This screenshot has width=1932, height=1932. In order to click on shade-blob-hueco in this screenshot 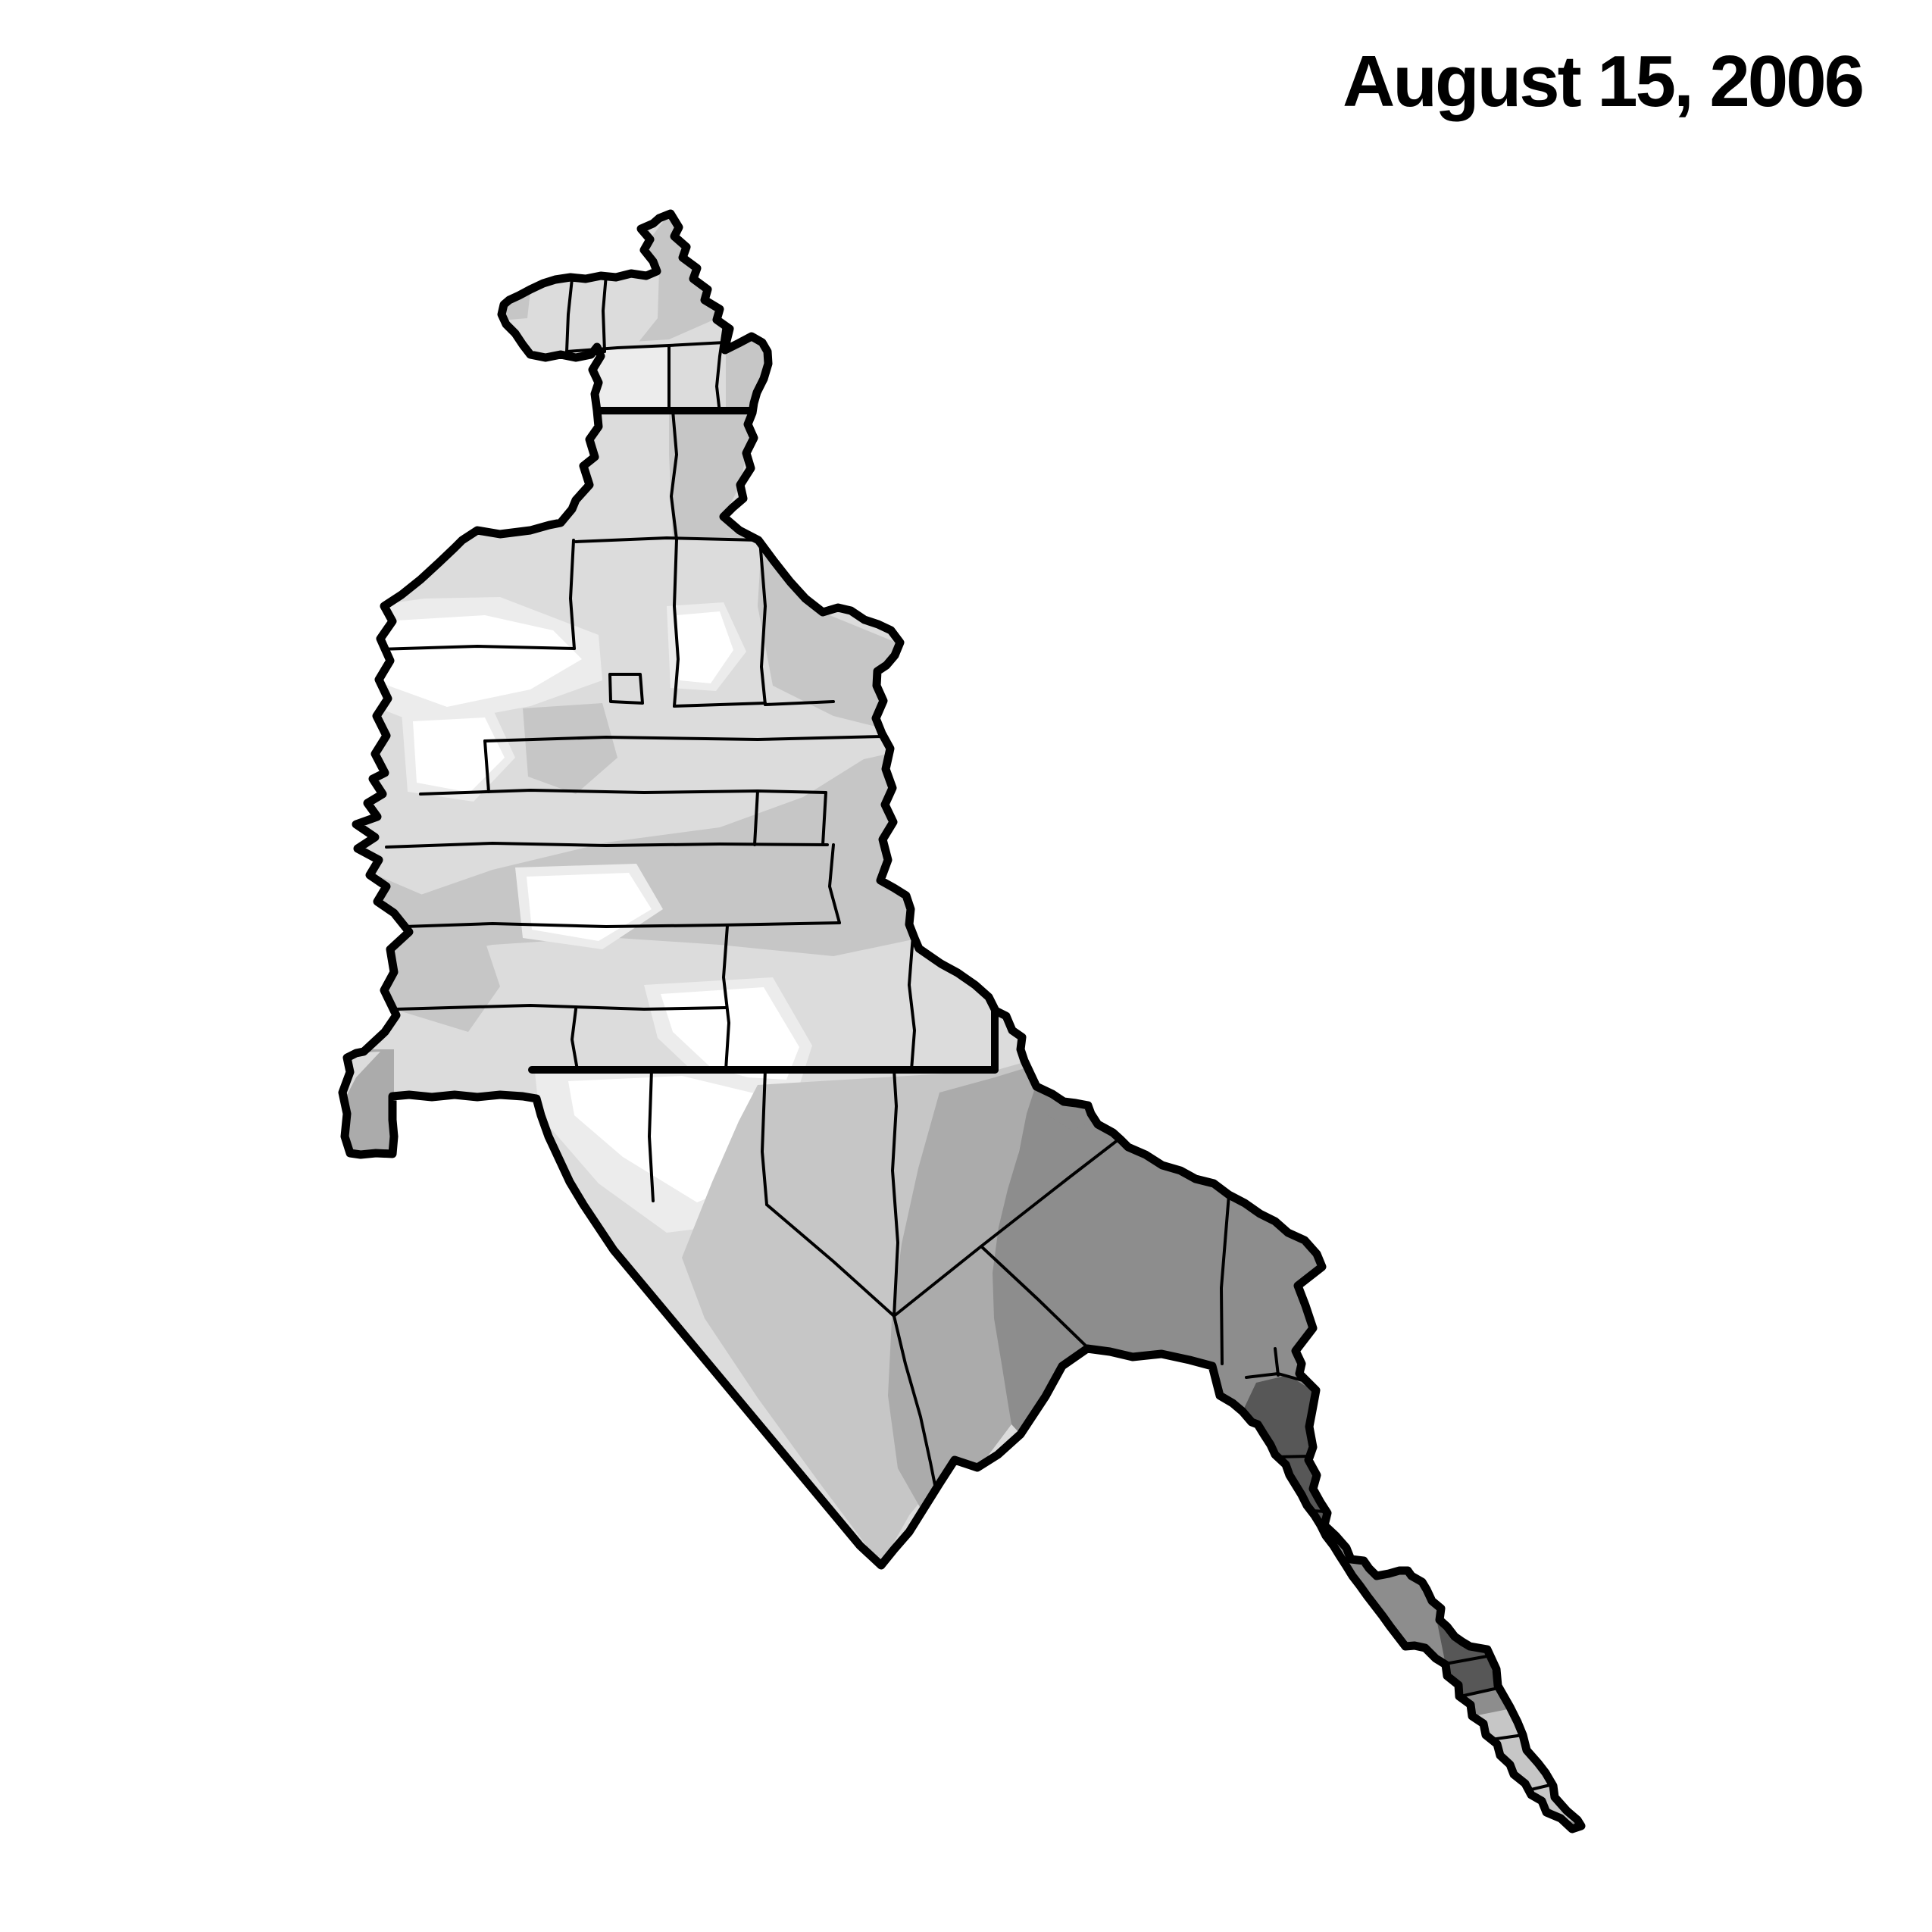, I will do `click(1064, 1108)`.